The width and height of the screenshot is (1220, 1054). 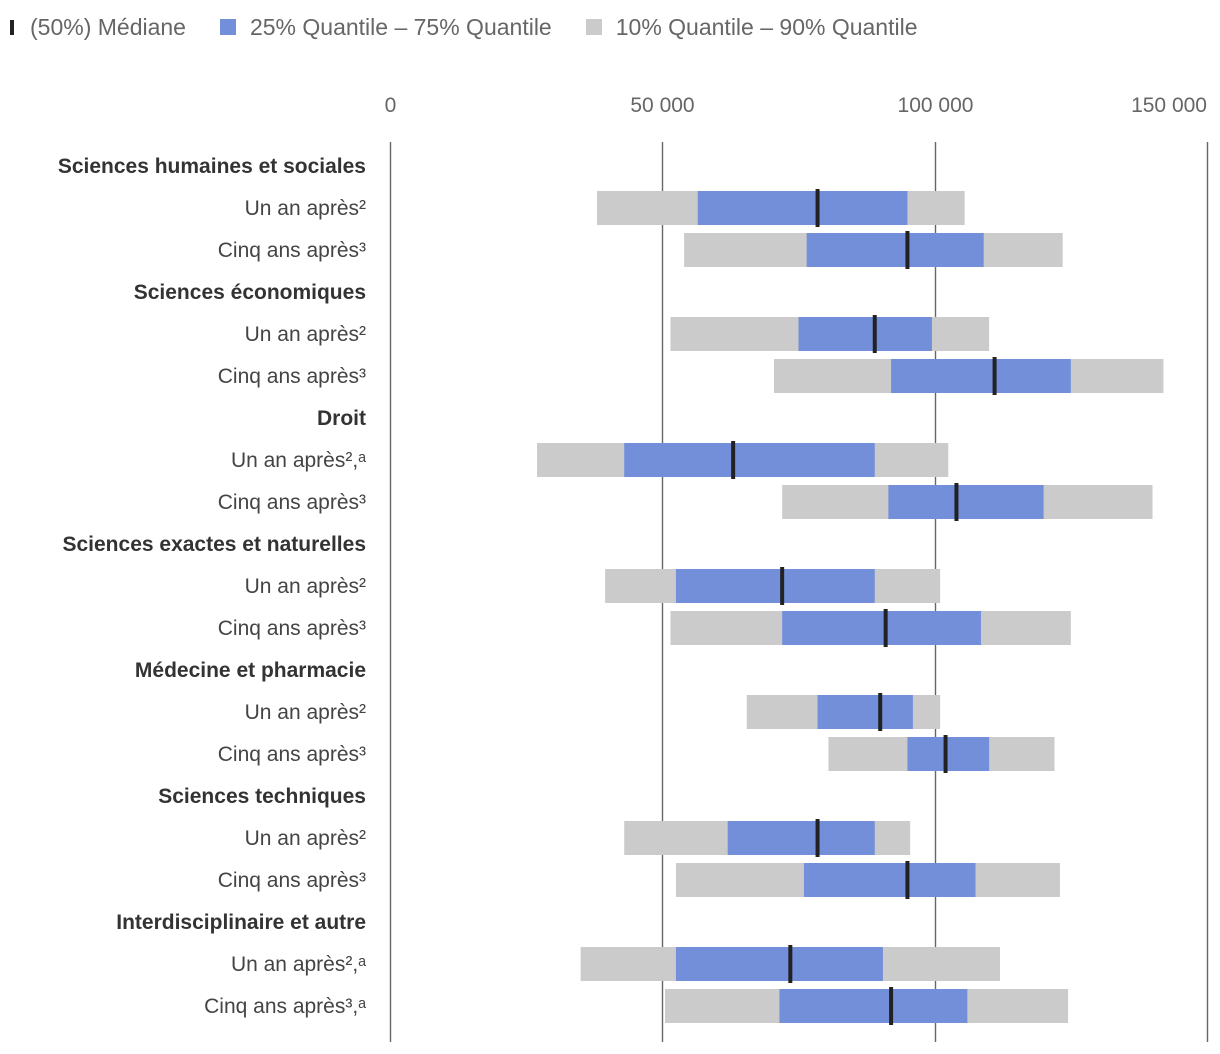 What do you see at coordinates (108, 26) in the screenshot?
I see `legend-median-label: (50%) Médiane` at bounding box center [108, 26].